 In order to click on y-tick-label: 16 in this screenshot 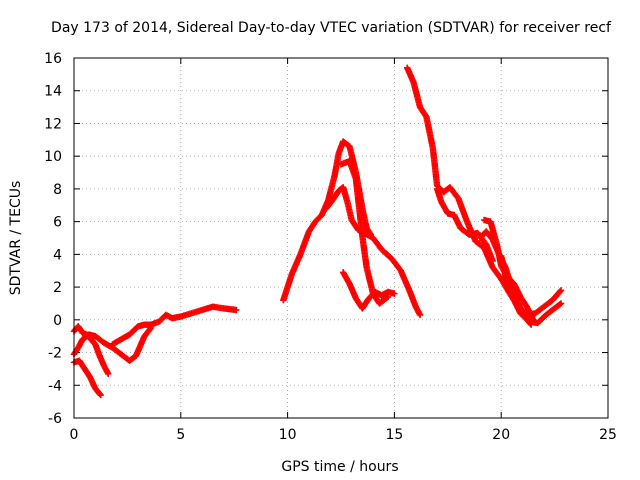, I will do `click(53, 59)`.